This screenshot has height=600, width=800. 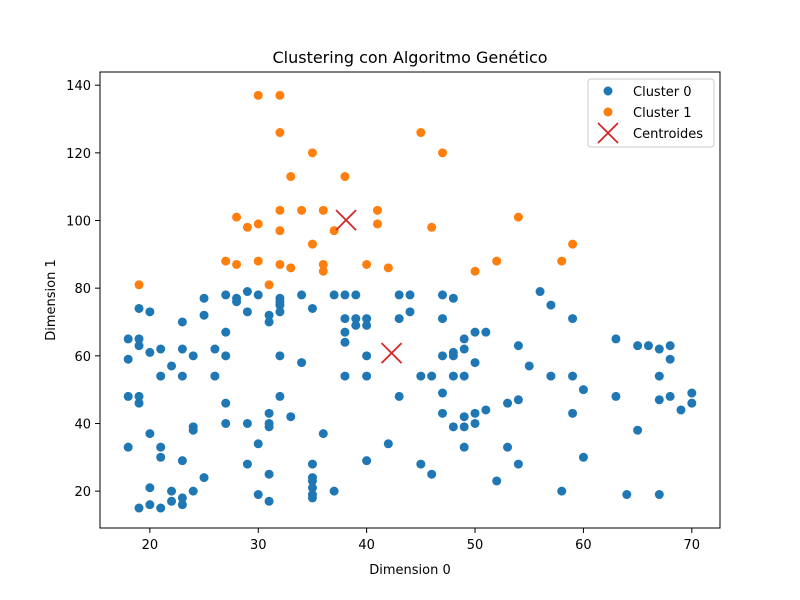 I want to click on y-tick-label: 120, so click(x=78, y=154).